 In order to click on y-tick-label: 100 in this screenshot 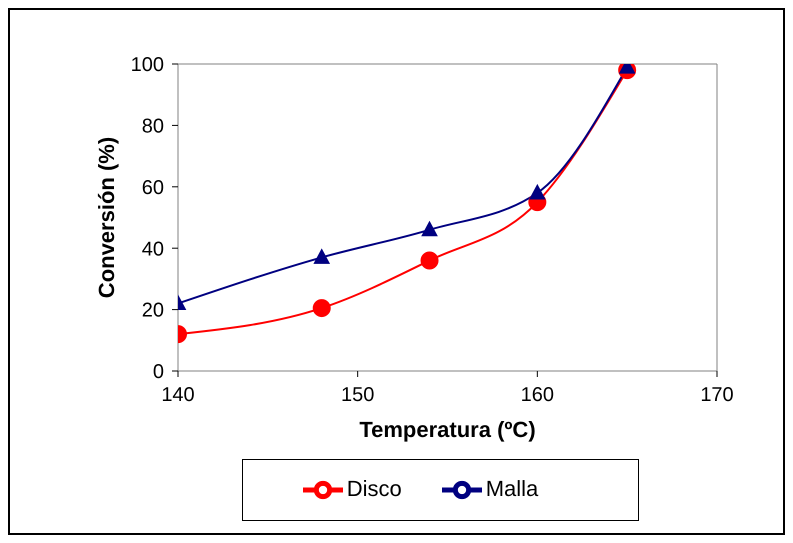, I will do `click(147, 65)`.